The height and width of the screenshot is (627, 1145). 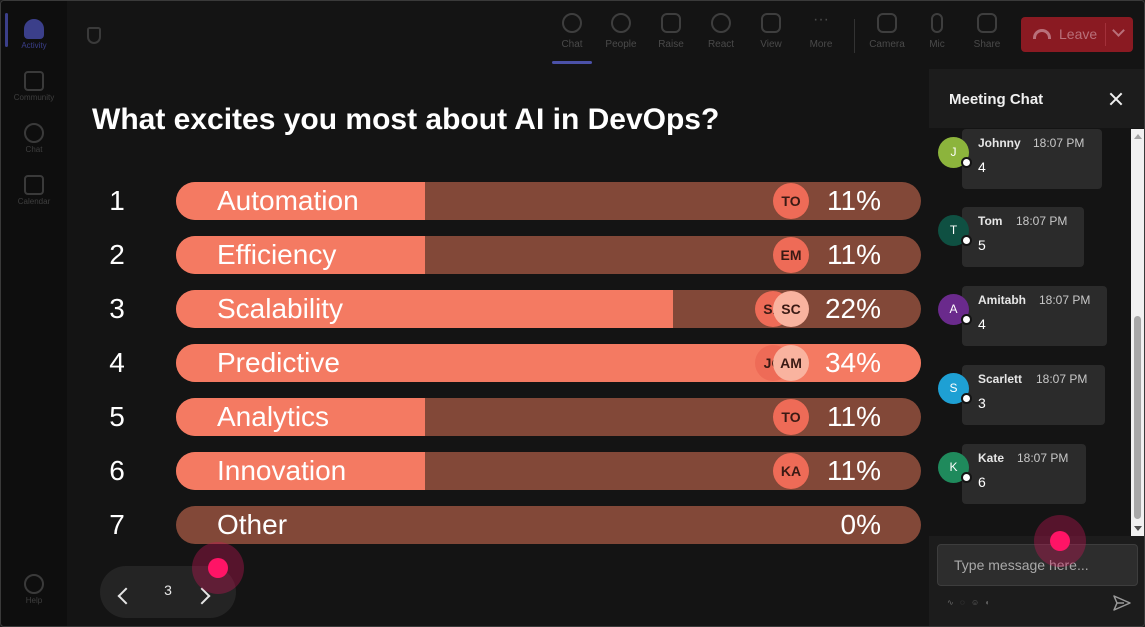 I want to click on voter-avatar: EM, so click(x=791, y=255).